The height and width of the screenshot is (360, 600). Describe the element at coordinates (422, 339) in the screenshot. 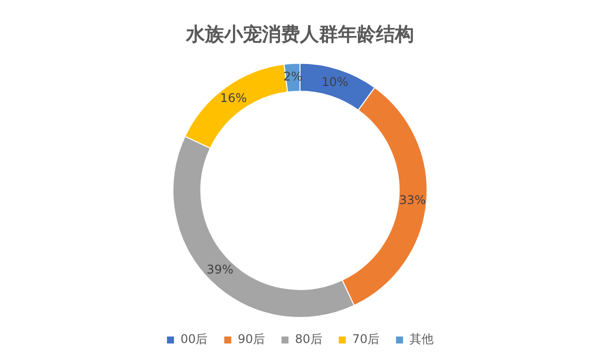

I see `legend-label: 其他` at that location.